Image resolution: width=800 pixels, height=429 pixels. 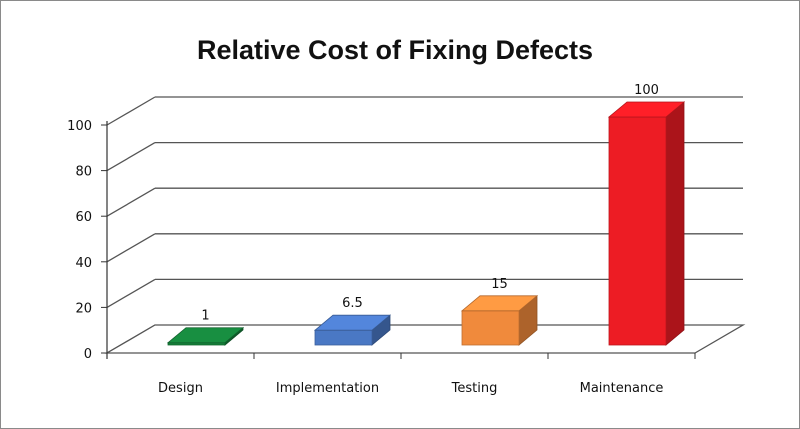 What do you see at coordinates (83, 263) in the screenshot?
I see `y-tick-label: 40` at bounding box center [83, 263].